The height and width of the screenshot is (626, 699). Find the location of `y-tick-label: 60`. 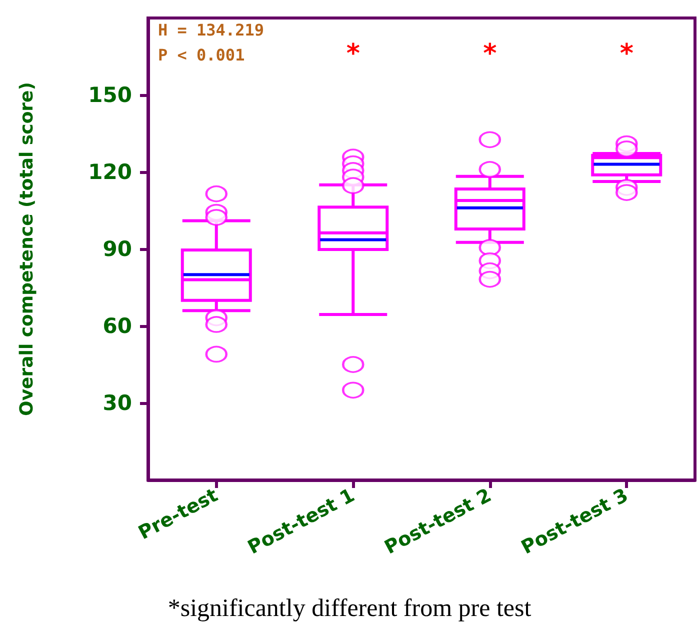

y-tick-label: 60 is located at coordinates (117, 326).